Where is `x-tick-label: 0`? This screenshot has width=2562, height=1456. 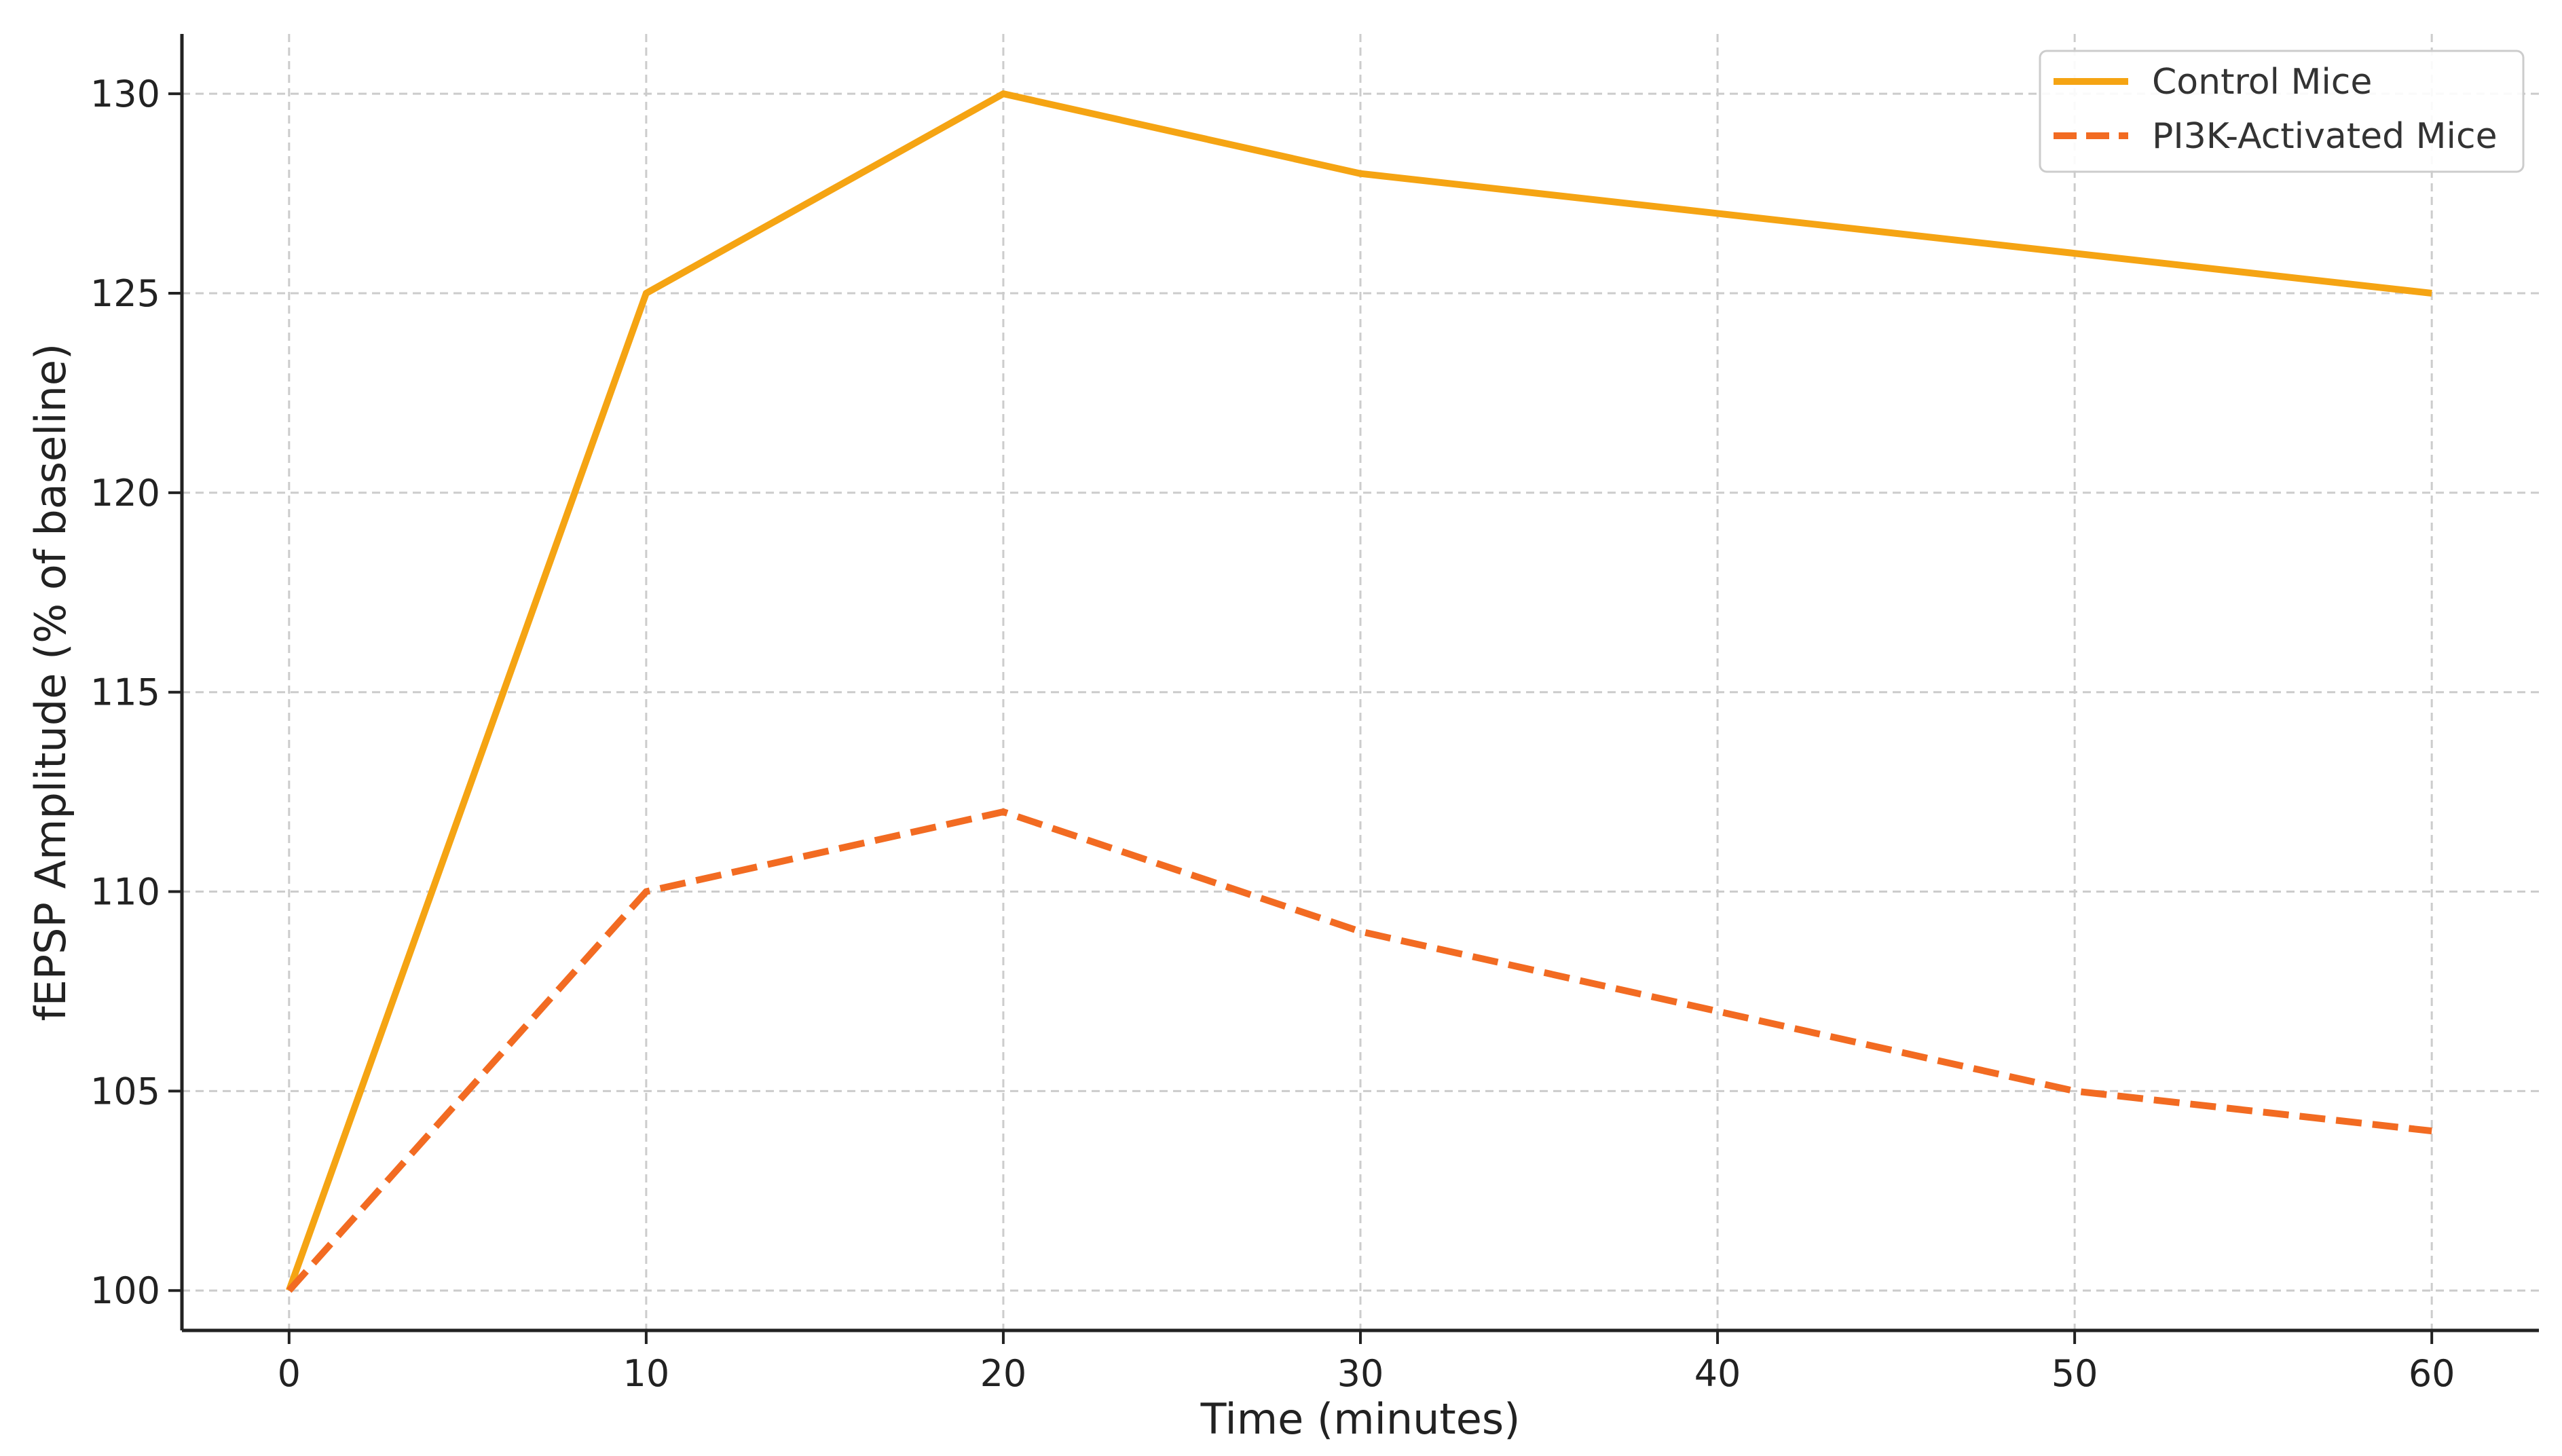
x-tick-label: 0 is located at coordinates (289, 1374).